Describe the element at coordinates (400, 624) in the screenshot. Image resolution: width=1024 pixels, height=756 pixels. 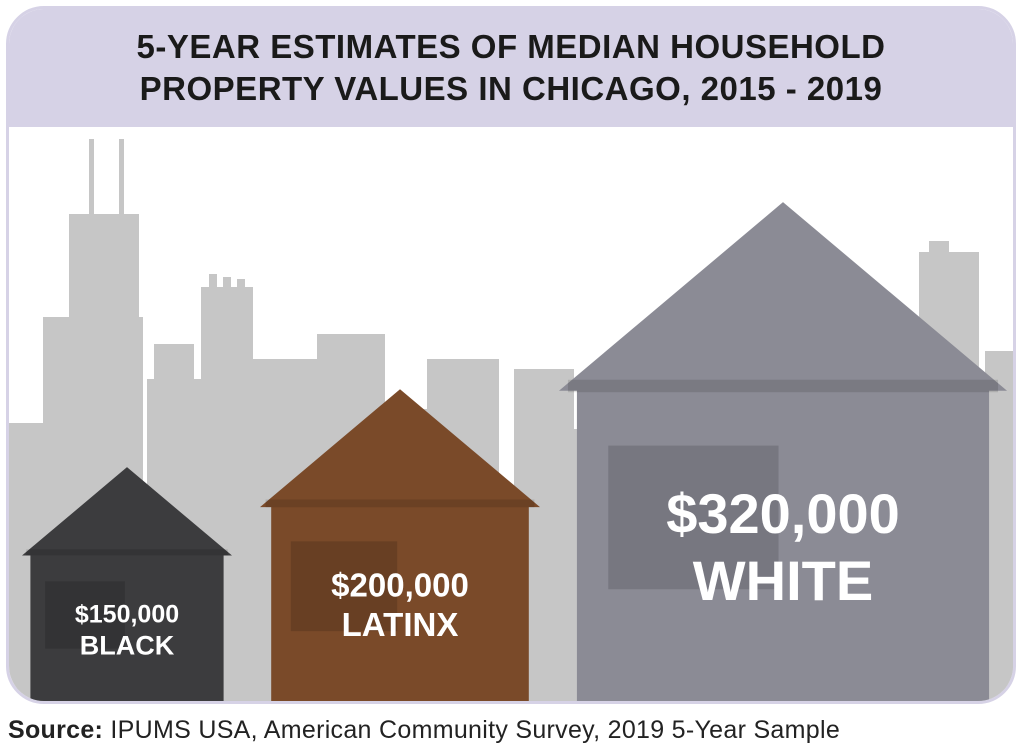
I see `category-label: LATINX` at that location.